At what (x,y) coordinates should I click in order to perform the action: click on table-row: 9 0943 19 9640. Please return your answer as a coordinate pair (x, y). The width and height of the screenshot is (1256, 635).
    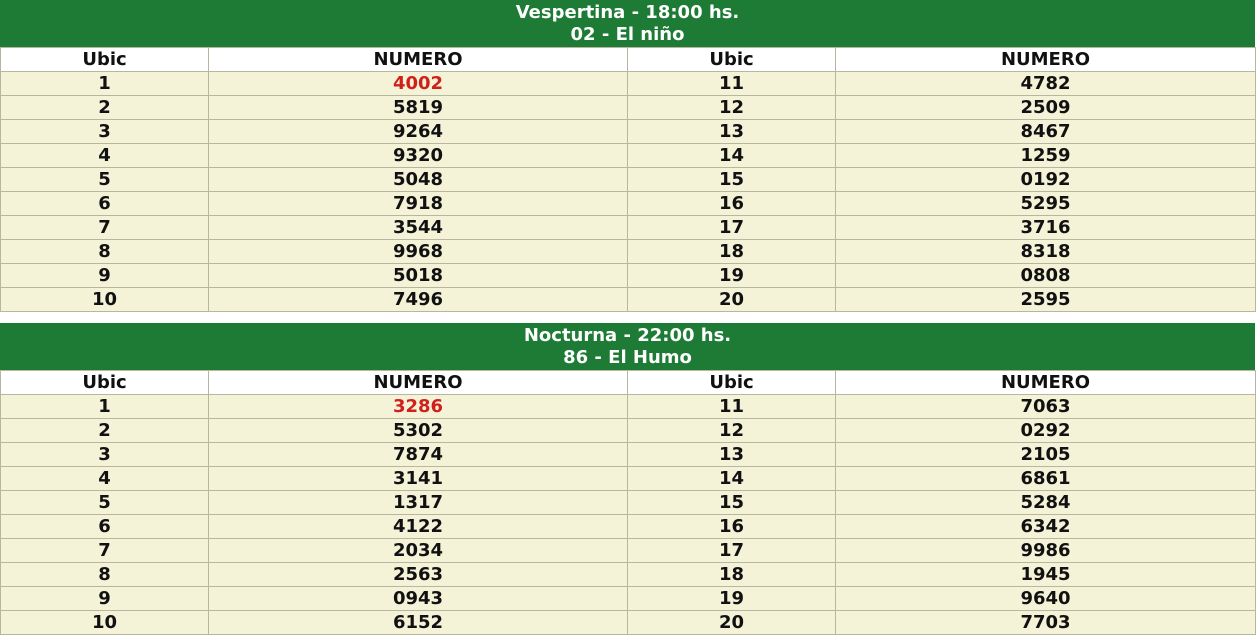
    Looking at the image, I should click on (628, 598).